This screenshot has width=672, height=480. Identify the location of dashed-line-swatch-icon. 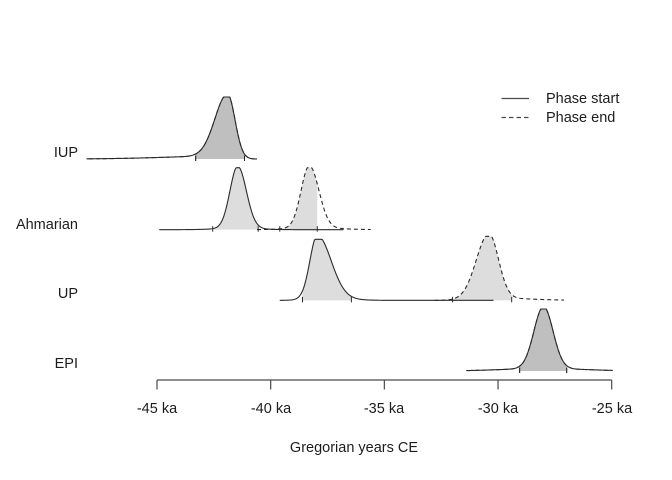
(515, 117).